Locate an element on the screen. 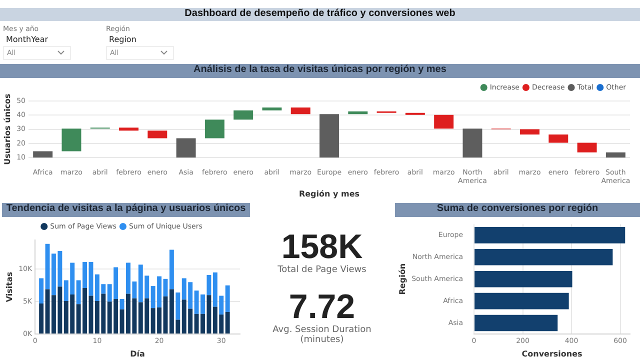 This screenshot has height=360, width=640. x-axis-title: Conversiones is located at coordinates (552, 353).